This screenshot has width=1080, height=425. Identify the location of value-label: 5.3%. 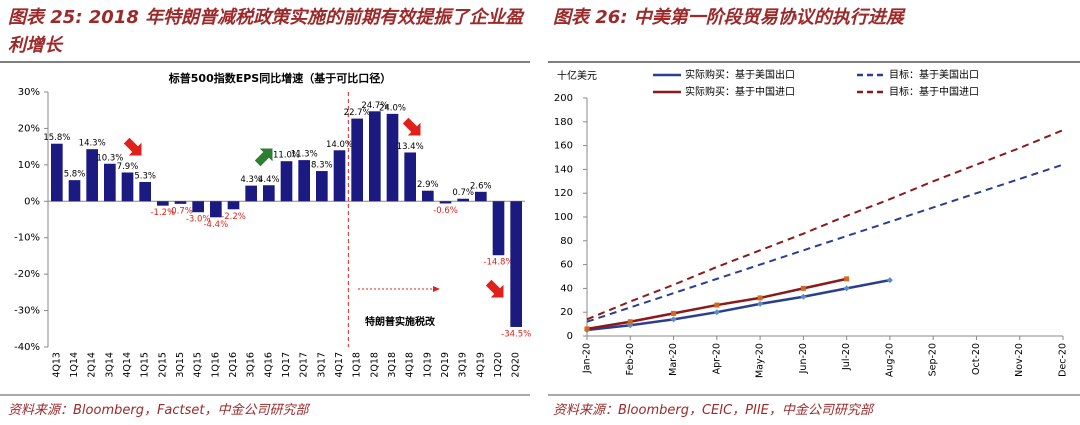
(145, 176).